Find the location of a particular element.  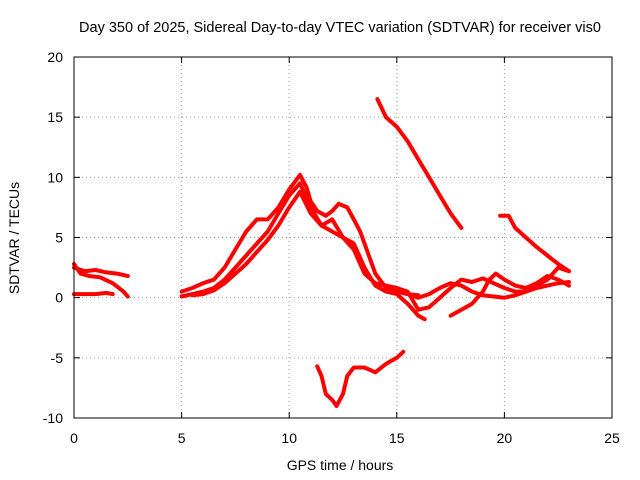

x-tick-label: 0 is located at coordinates (74, 438).